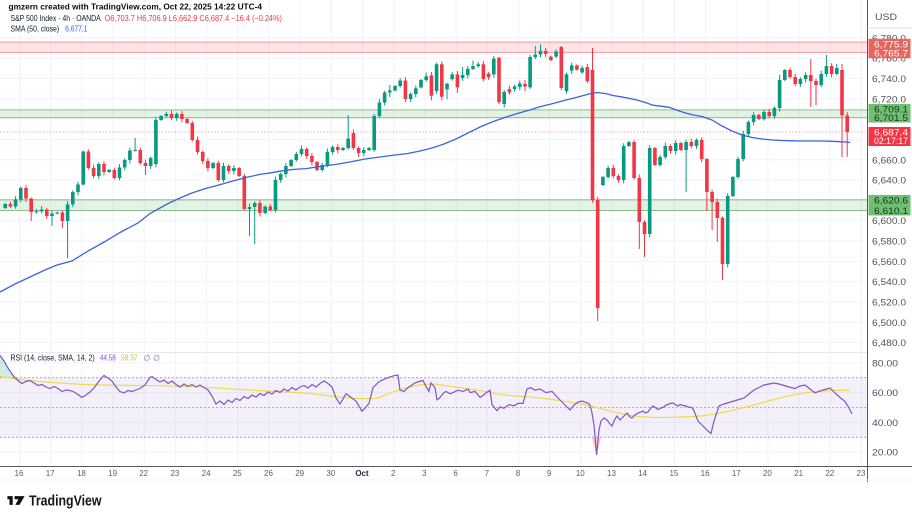 This screenshot has width=912, height=518. Describe the element at coordinates (889, 323) in the screenshot. I see `svg-text: 6,500.0` at that location.